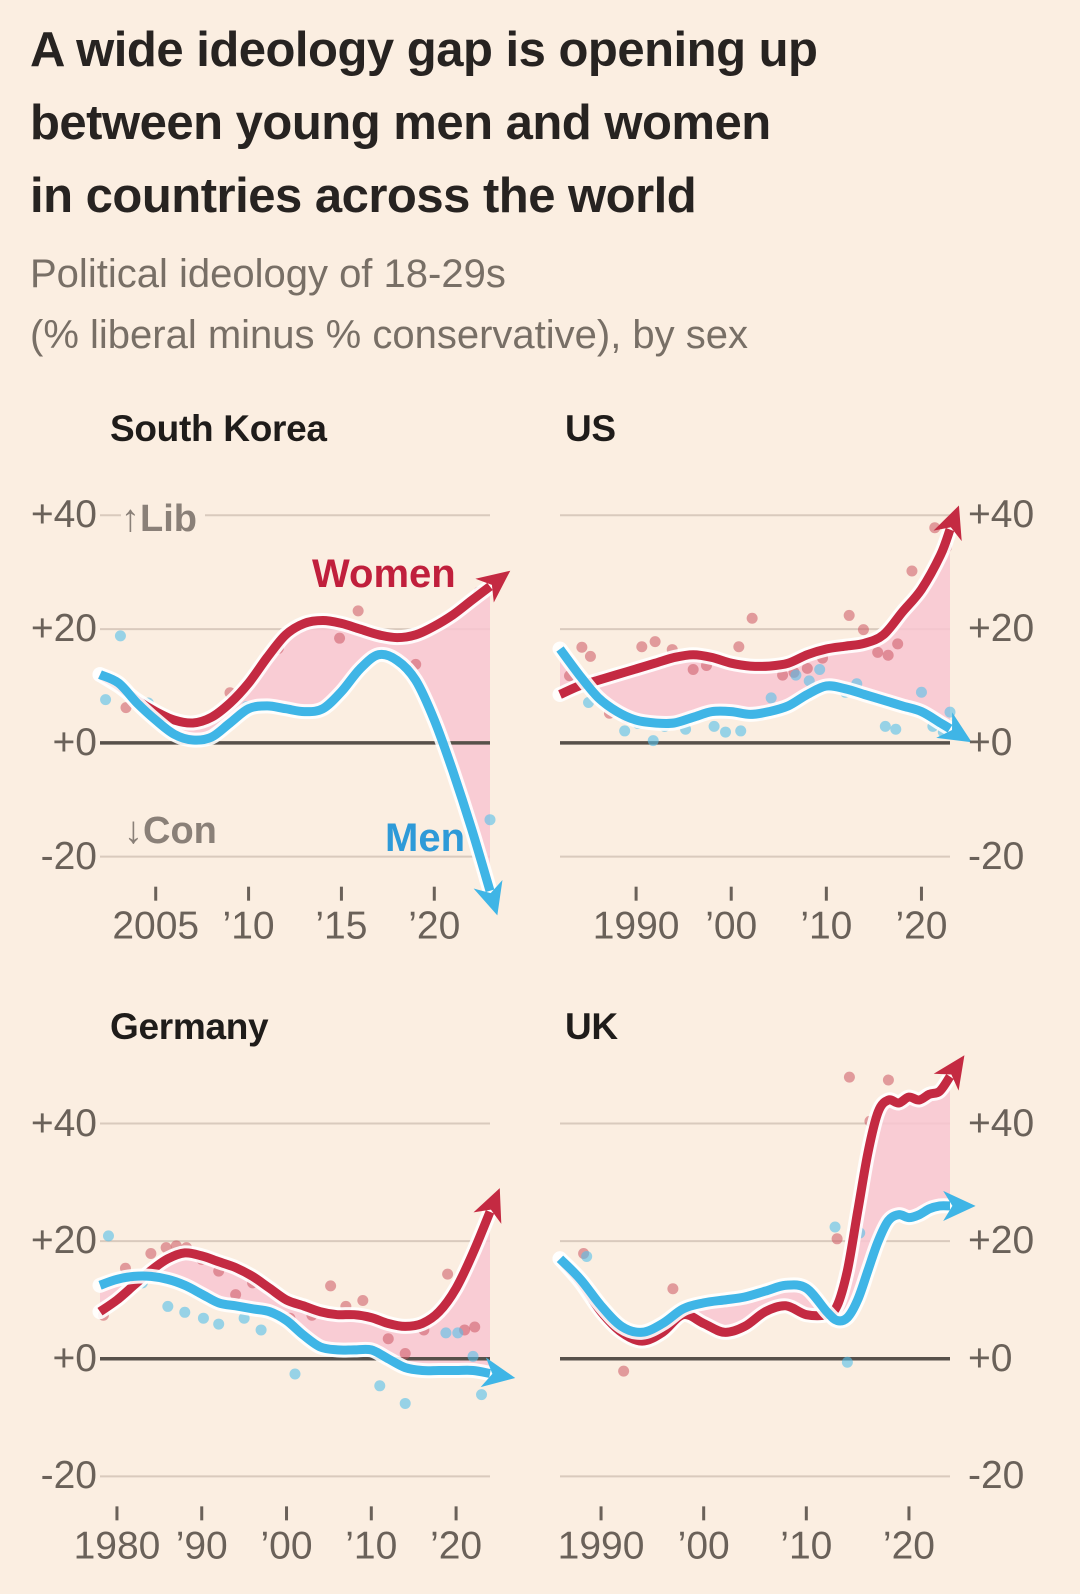 The width and height of the screenshot is (1080, 1594). What do you see at coordinates (341, 926) in the screenshot?
I see `x-tick-label: ’15` at bounding box center [341, 926].